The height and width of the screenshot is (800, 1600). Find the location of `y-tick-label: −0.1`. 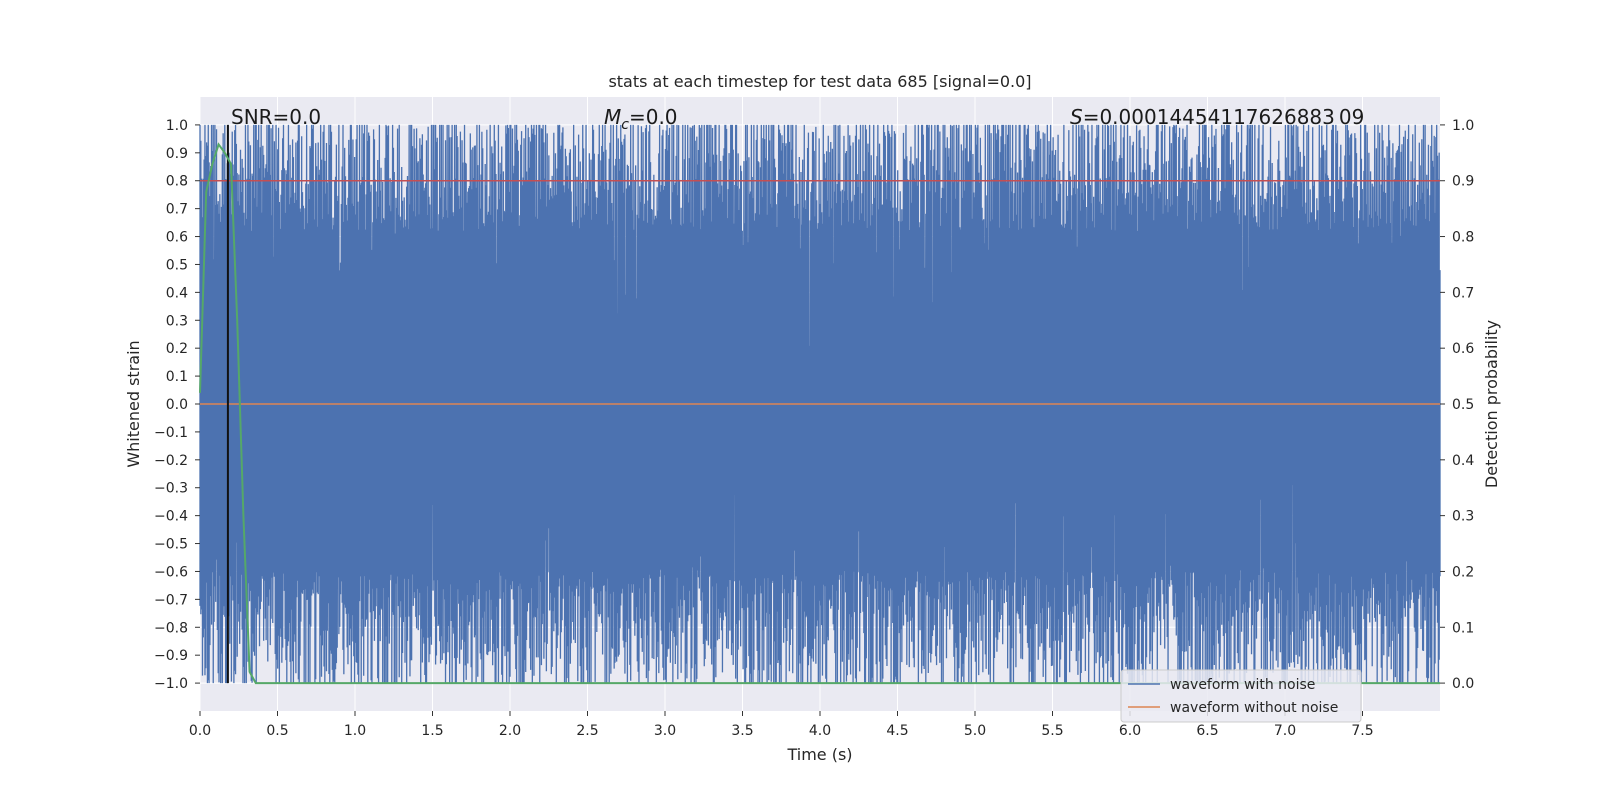

y-tick-label: −0.1 is located at coordinates (171, 433).